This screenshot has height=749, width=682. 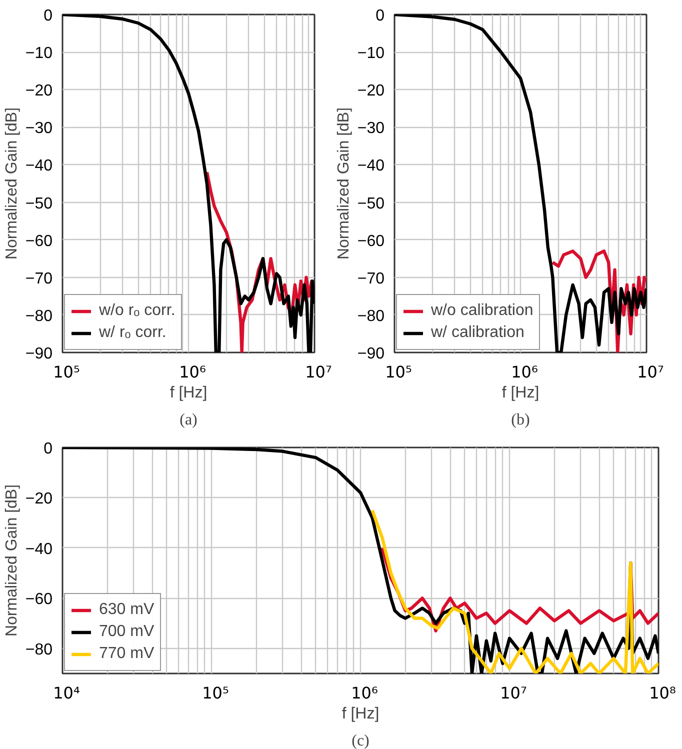 What do you see at coordinates (658, 693) in the screenshot?
I see `x-tick-label: 10⁸` at bounding box center [658, 693].